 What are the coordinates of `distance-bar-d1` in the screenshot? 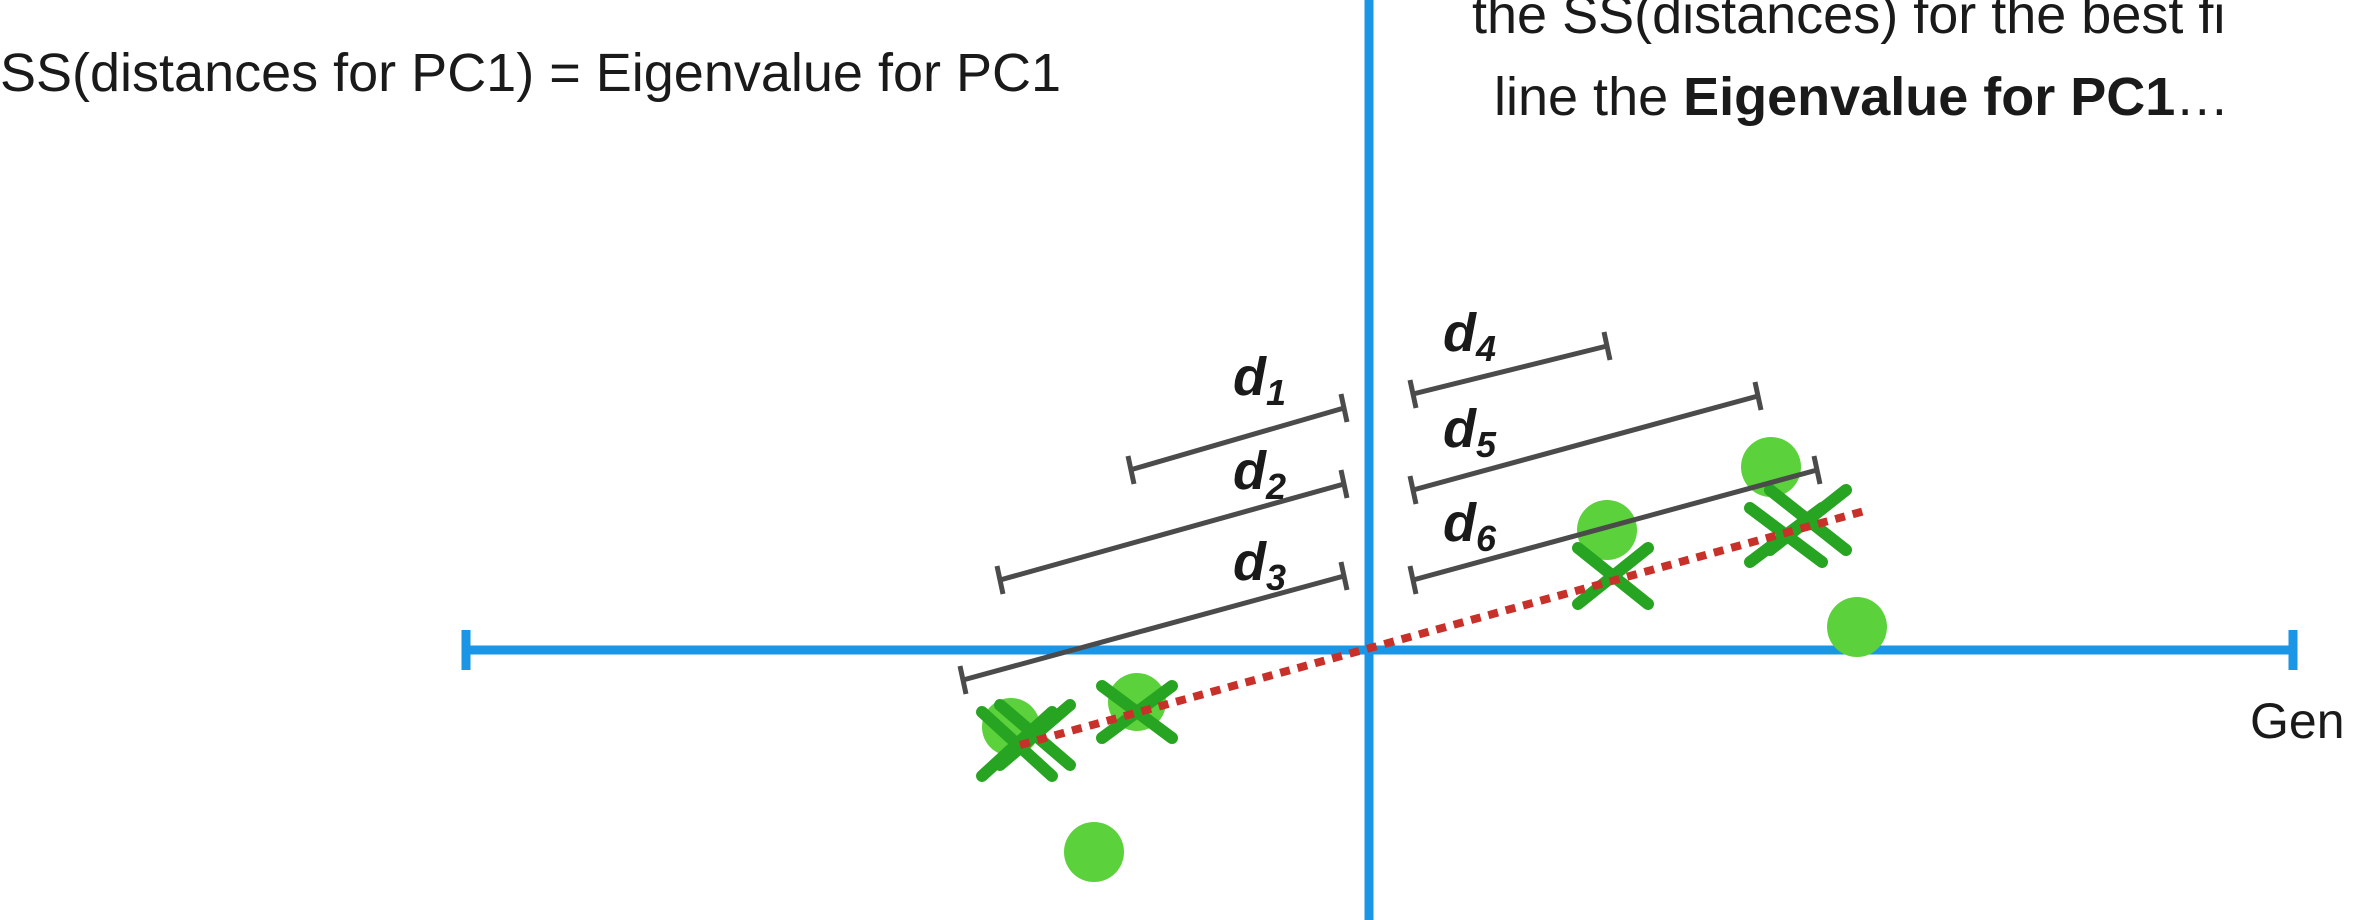 It's located at (1237, 439).